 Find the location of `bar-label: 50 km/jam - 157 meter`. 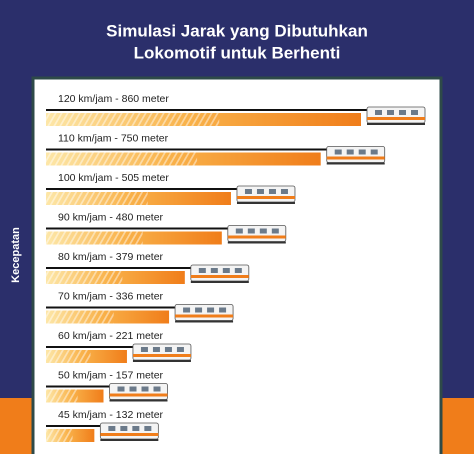

bar-label: 50 km/jam - 157 meter is located at coordinates (111, 375).